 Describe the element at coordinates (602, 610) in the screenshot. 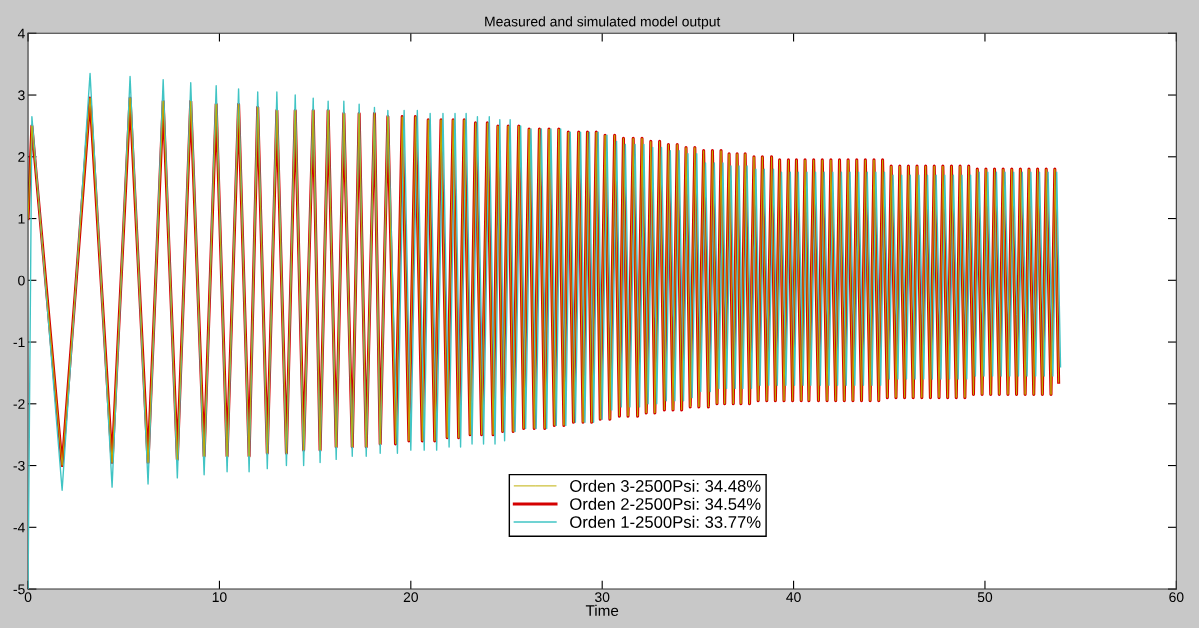

I see `x-axis-title: Time` at that location.